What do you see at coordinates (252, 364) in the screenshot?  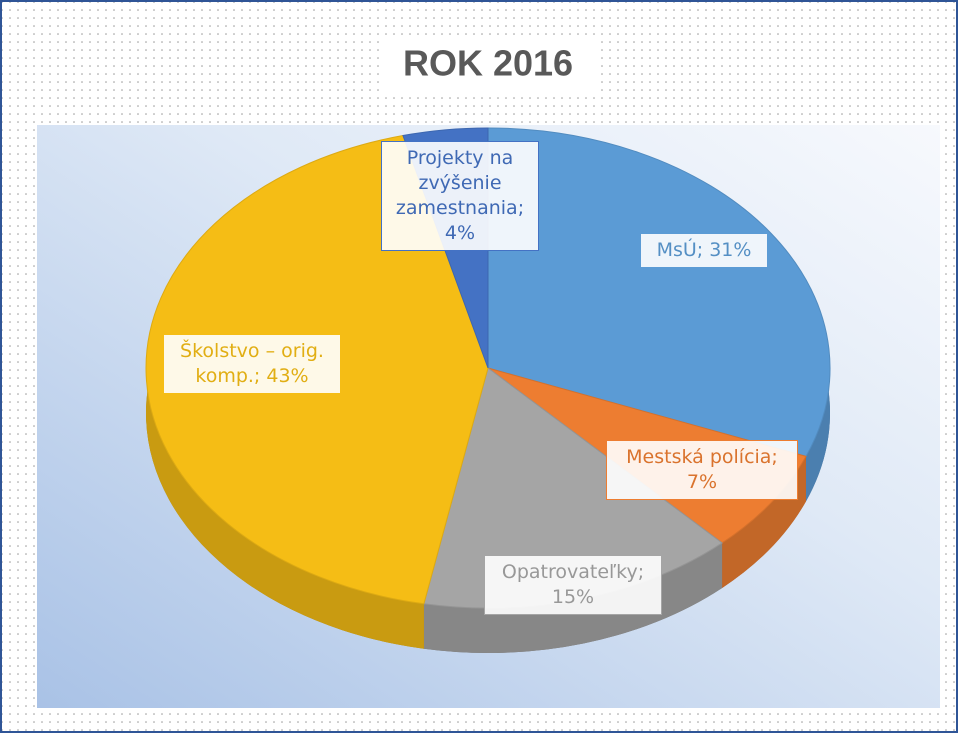 I see `data-label: Školstvo – orig. komp.; 43%` at bounding box center [252, 364].